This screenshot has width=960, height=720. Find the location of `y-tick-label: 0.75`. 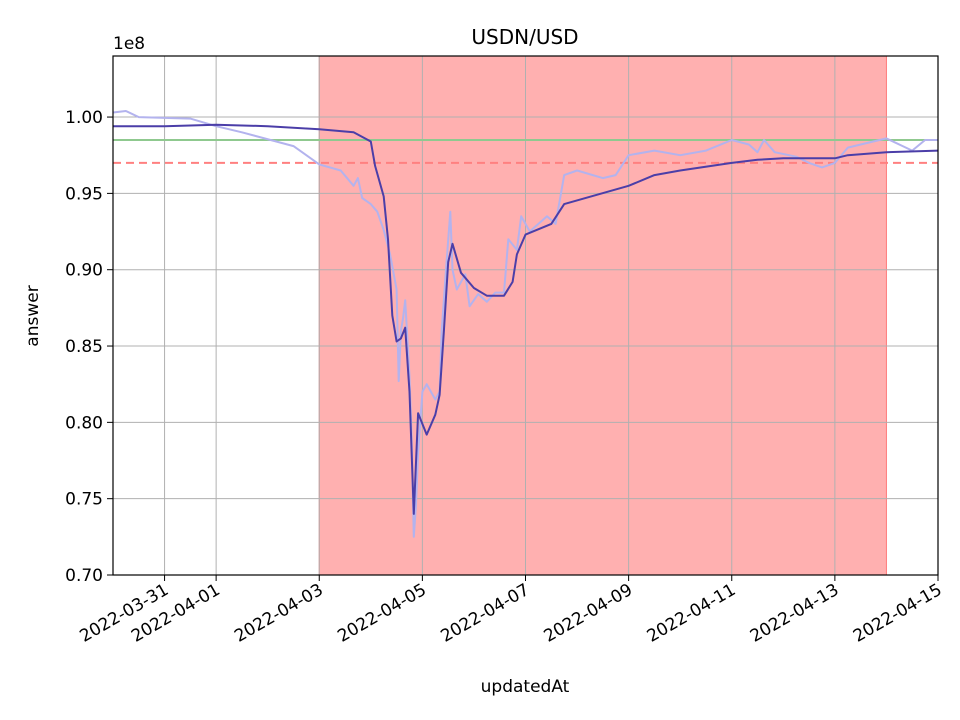

y-tick-label: 0.75 is located at coordinates (84, 500).